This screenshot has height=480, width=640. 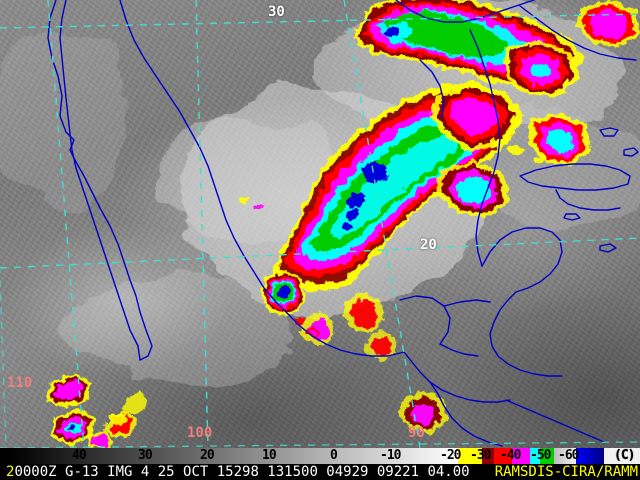 What do you see at coordinates (547, 456) in the screenshot?
I see `color-scale-segment-green` at bounding box center [547, 456].